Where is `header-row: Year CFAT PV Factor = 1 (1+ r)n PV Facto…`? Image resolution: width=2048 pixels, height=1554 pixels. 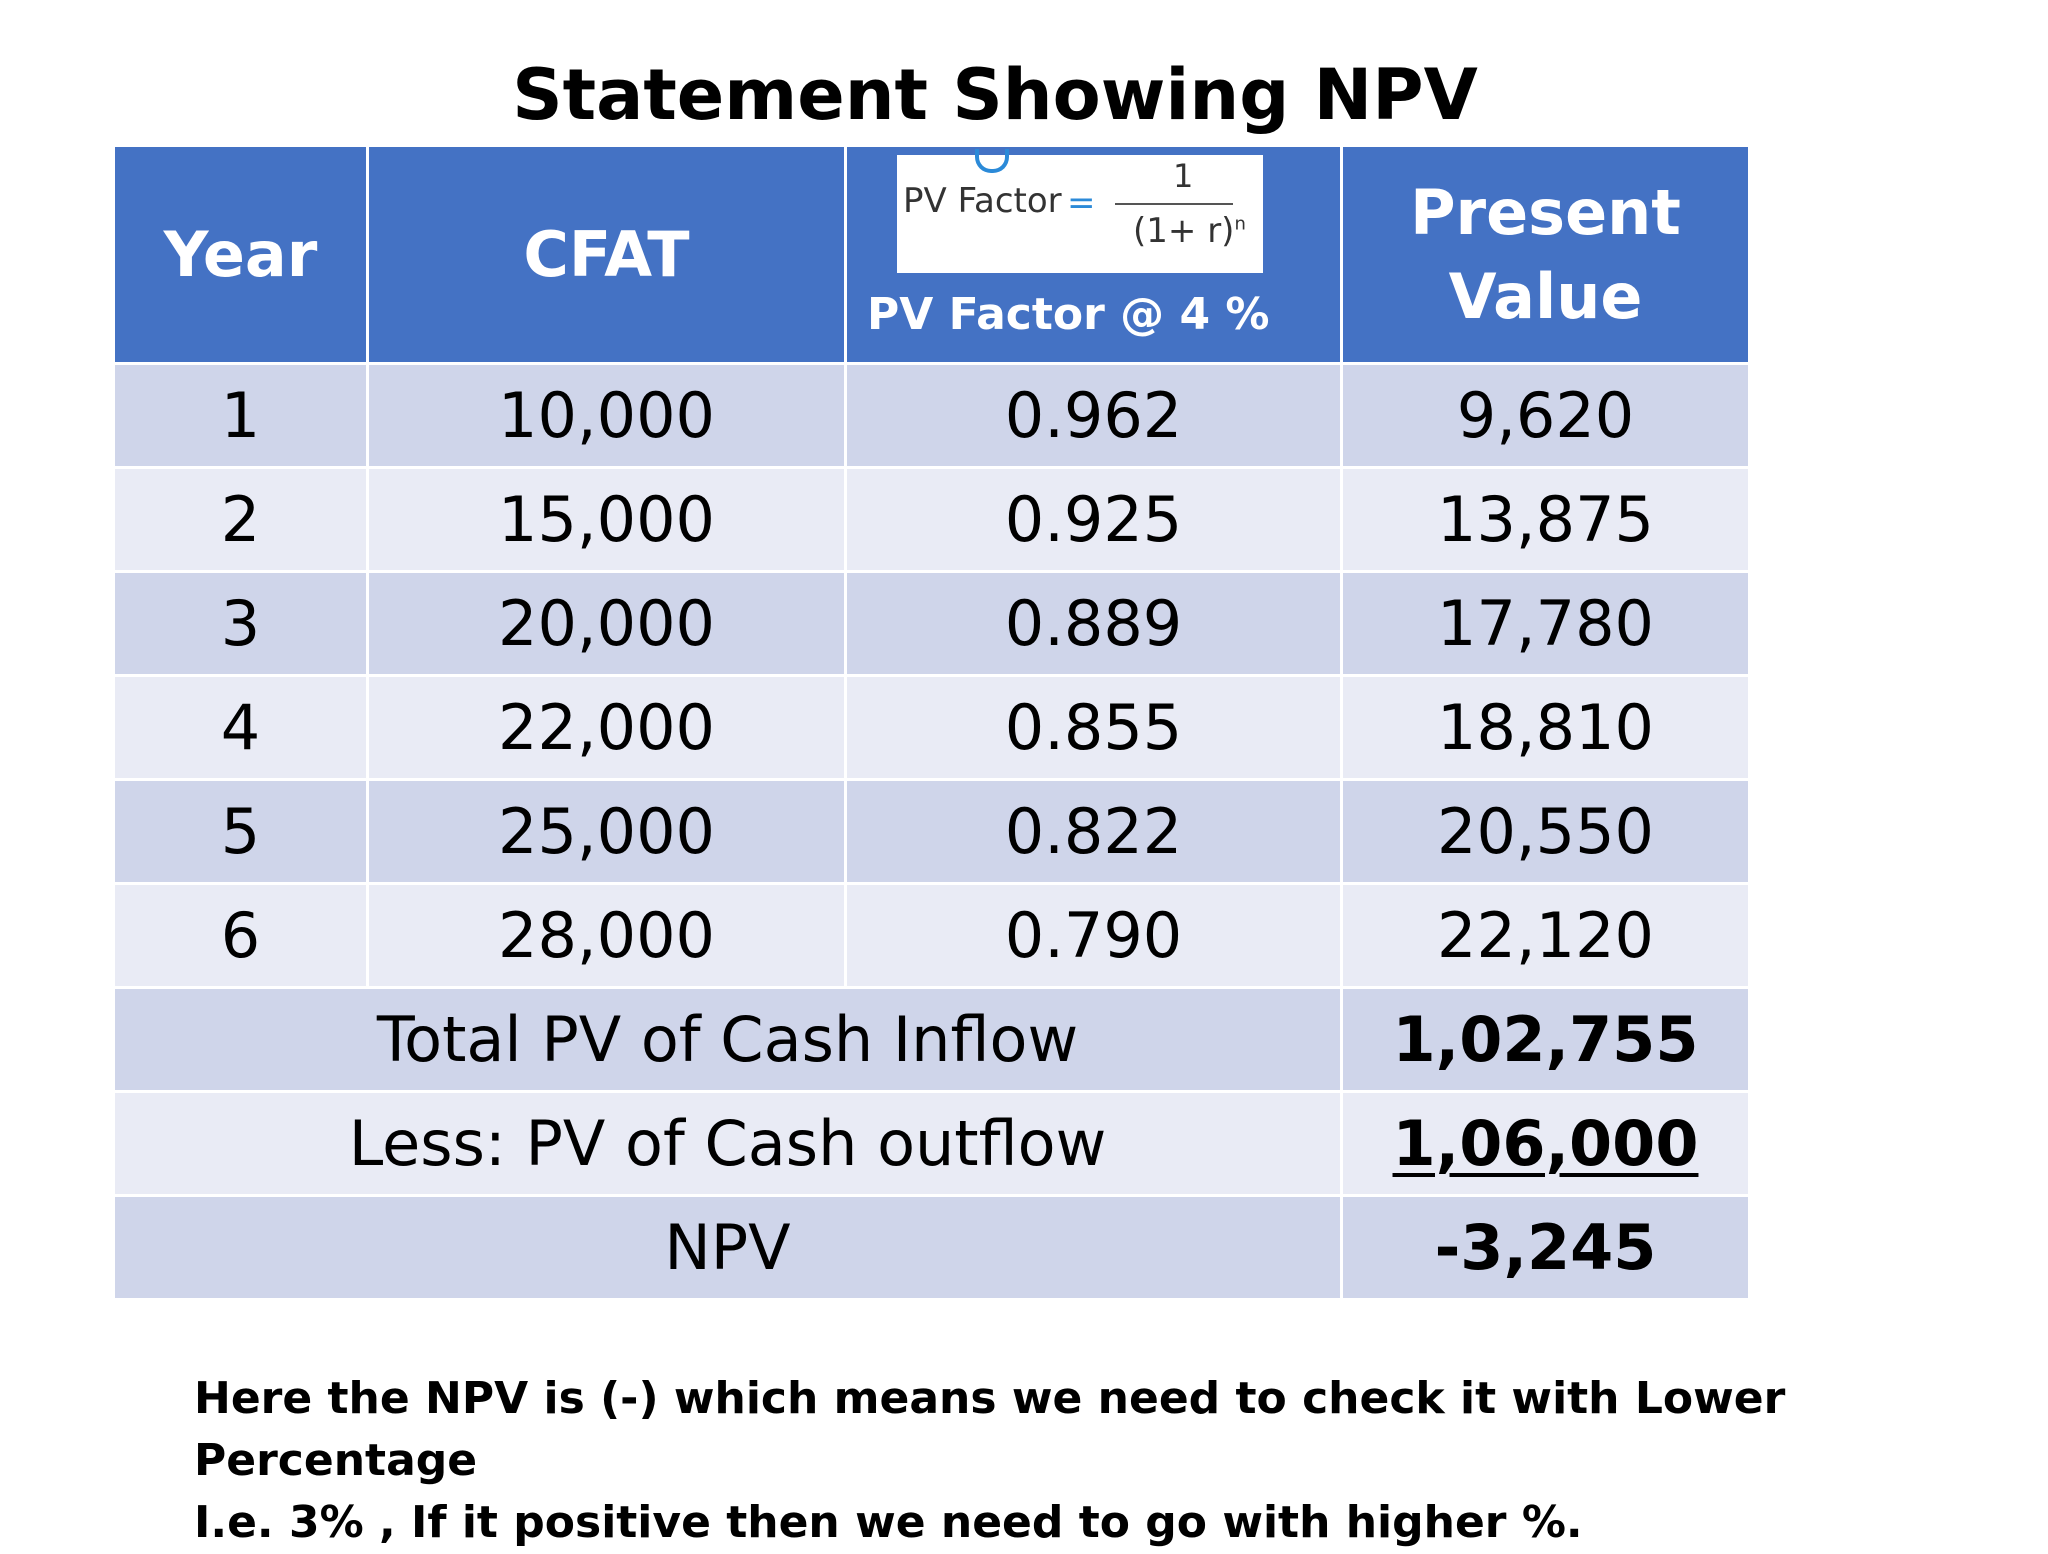 header-row: Year CFAT PV Factor = 1 (1+ r)n PV Facto… is located at coordinates (931, 254).